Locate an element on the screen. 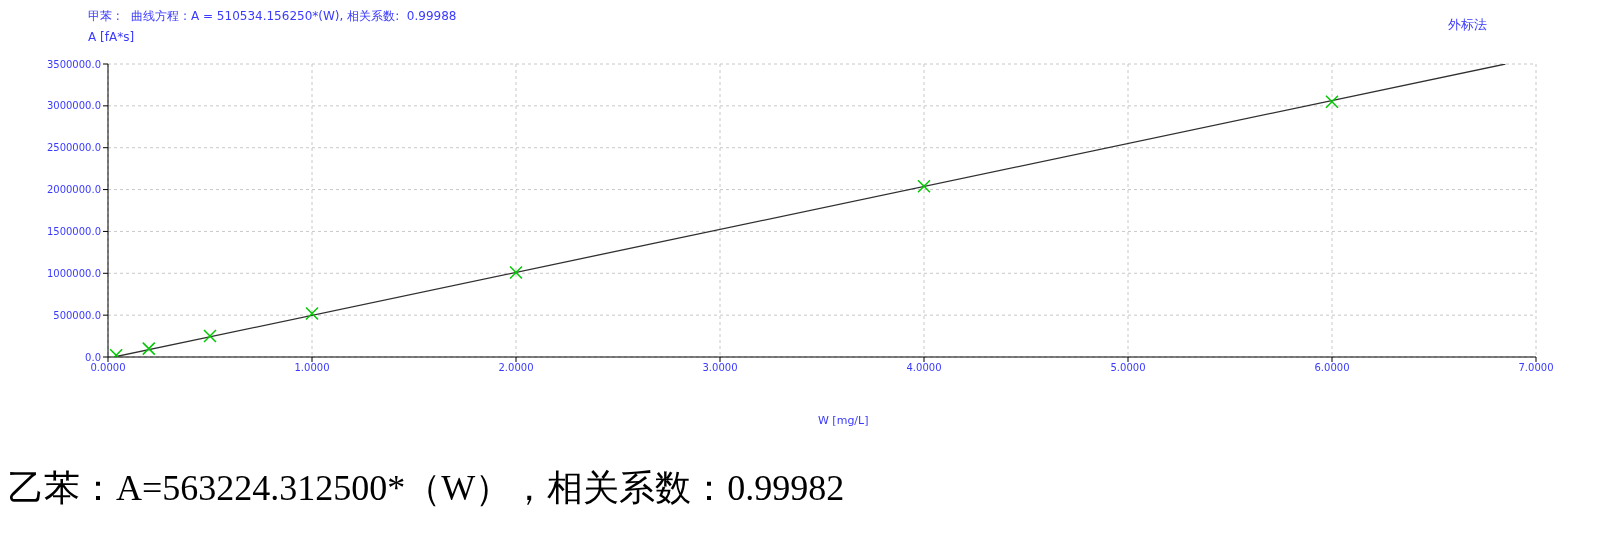 This screenshot has width=1604, height=535. x-tick-label: 4.0000 is located at coordinates (924, 368).